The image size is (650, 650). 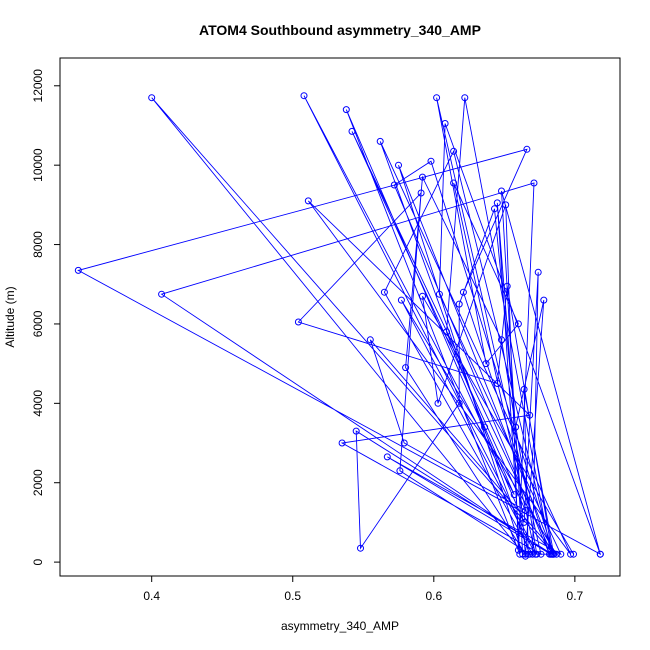 I want to click on x-tick-label: 0.5, so click(x=292, y=596).